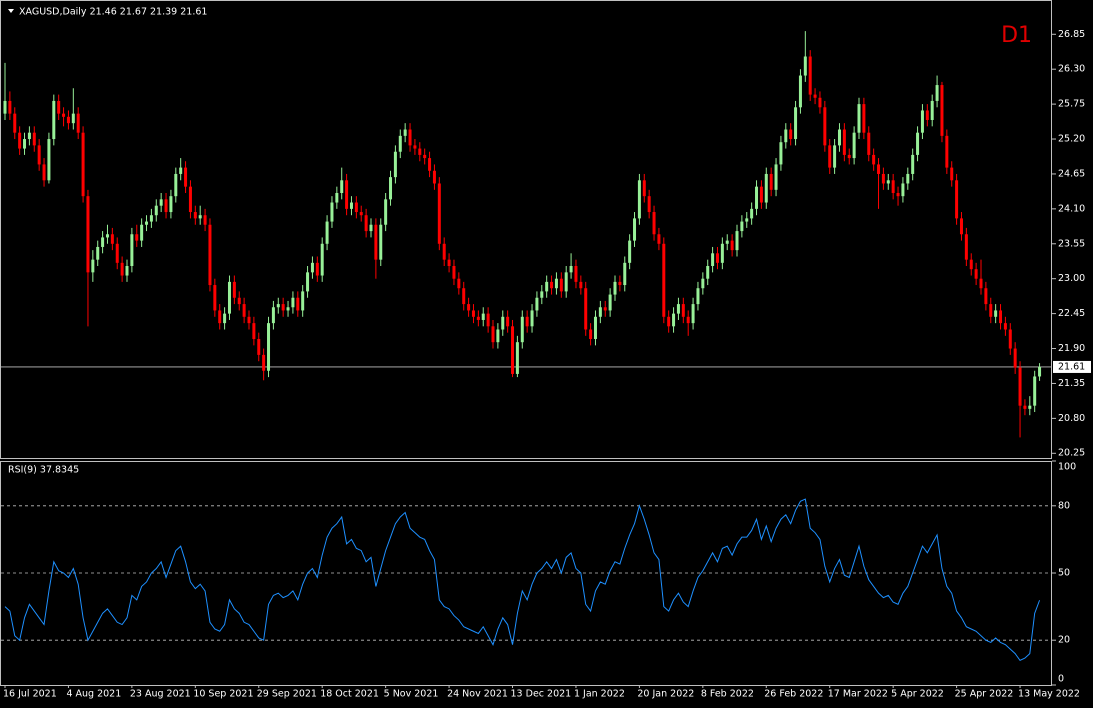  What do you see at coordinates (223, 694) in the screenshot?
I see `x-tick-label: 10 Sep 2021` at bounding box center [223, 694].